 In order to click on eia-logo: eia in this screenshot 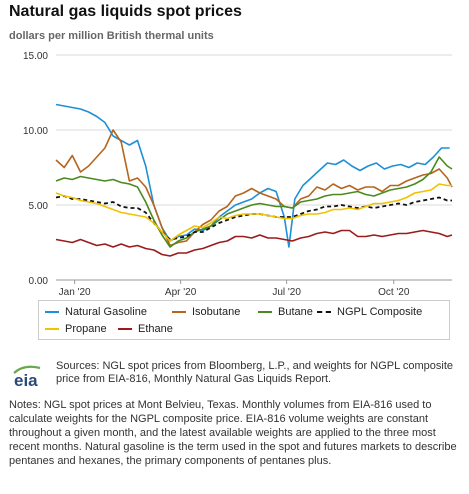, I will do `click(27, 377)`.